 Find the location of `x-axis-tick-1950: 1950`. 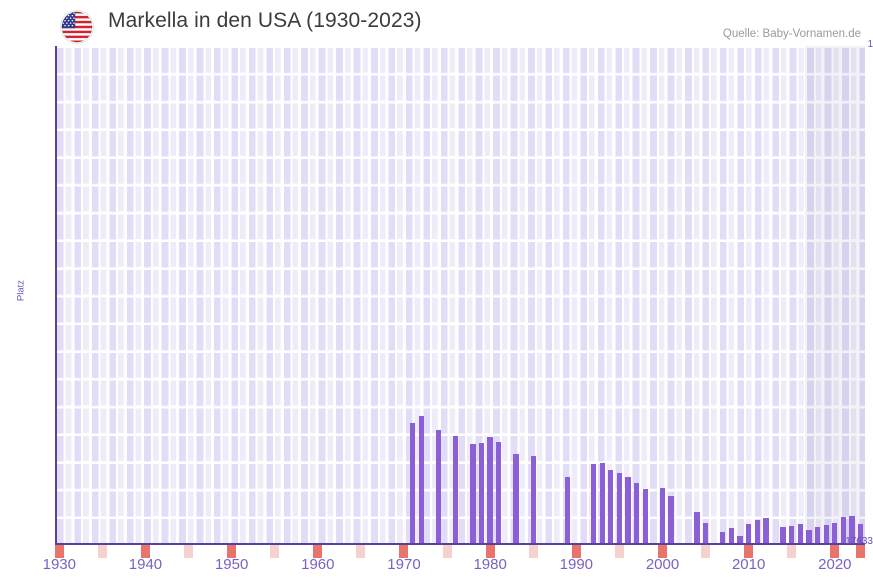

x-axis-tick-1950: 1950 is located at coordinates (231, 564).